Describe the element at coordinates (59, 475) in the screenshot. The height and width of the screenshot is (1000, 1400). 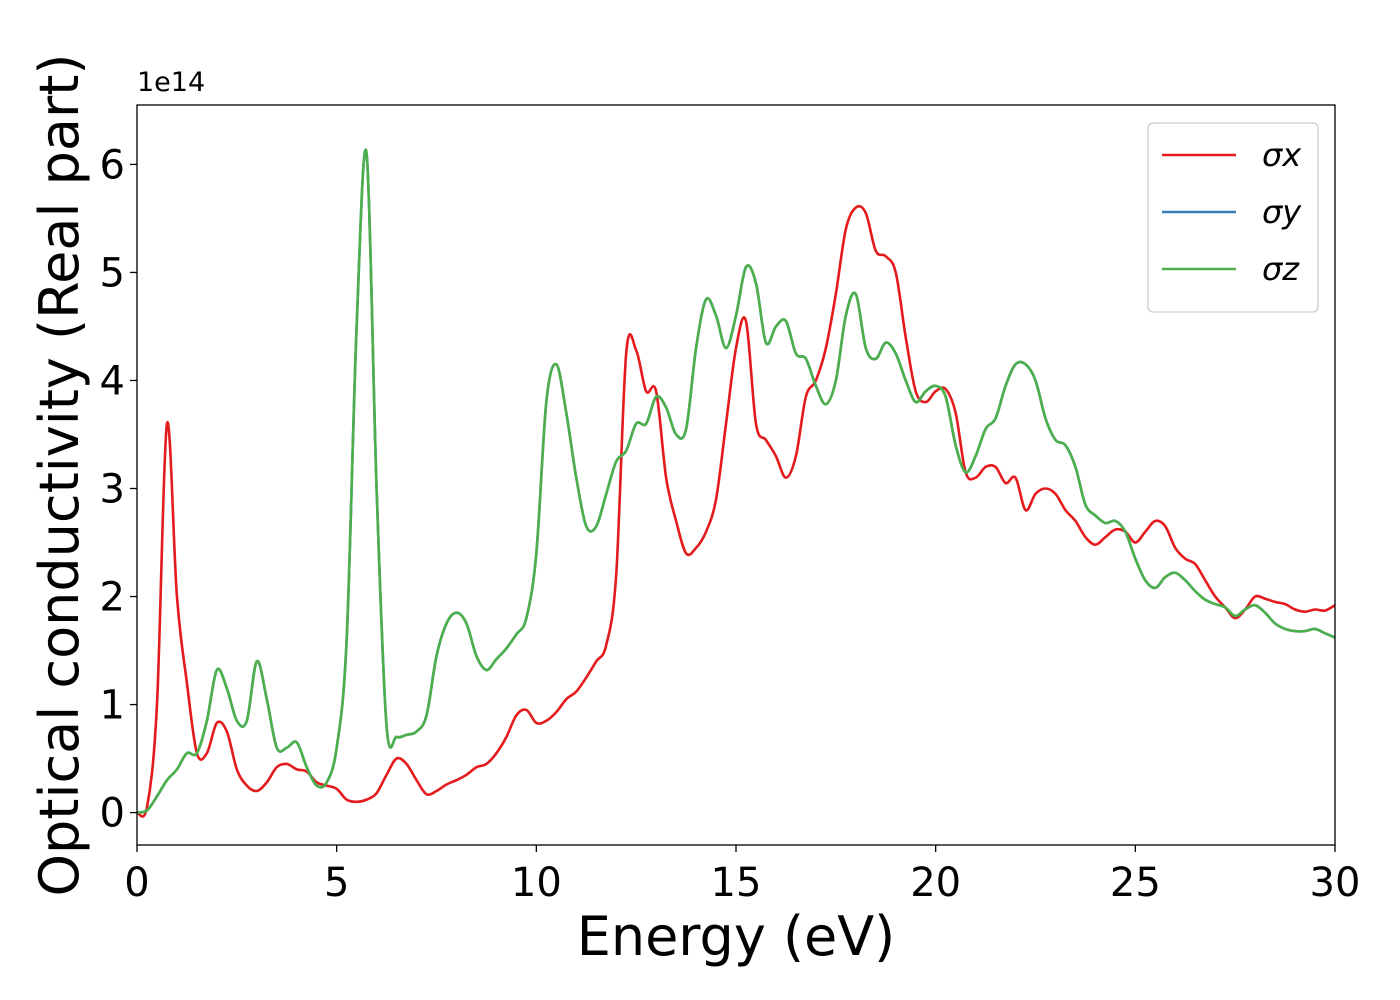
I see `y-axis-label: Optical conductivity (Real part)` at that location.